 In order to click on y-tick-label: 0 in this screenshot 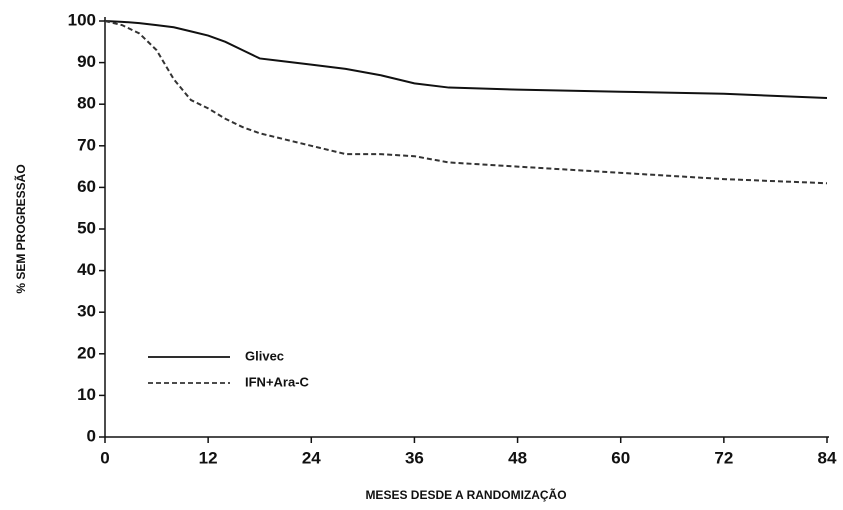, I will do `click(91, 435)`.